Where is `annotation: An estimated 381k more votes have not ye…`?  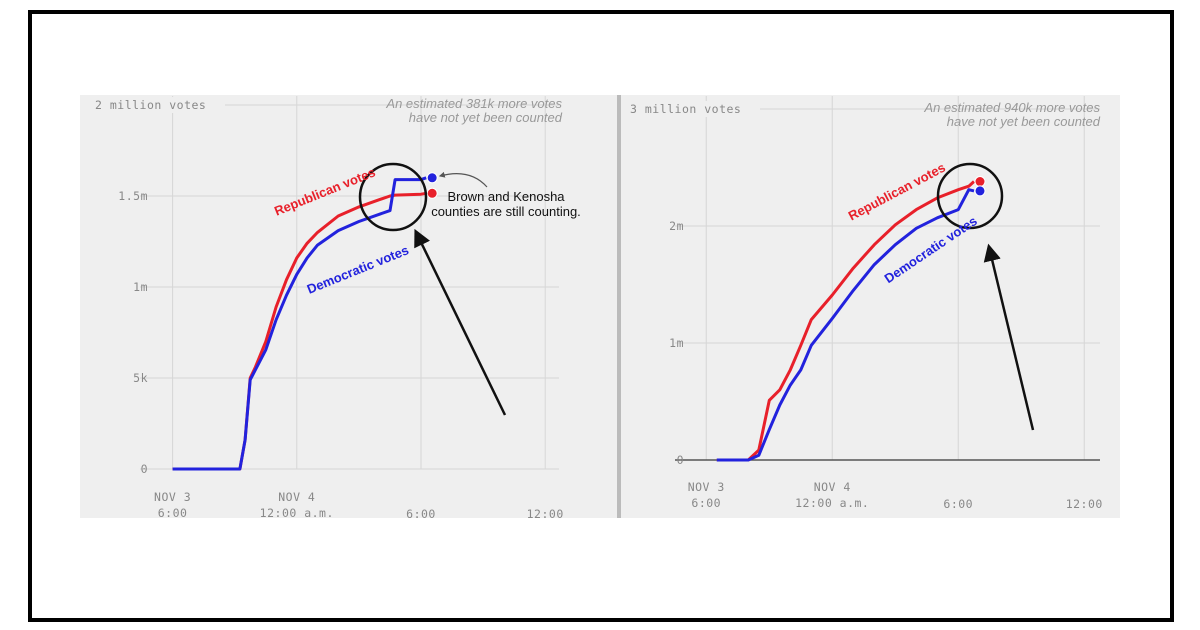
annotation: An estimated 381k more votes have not ye… is located at coordinates (474, 110).